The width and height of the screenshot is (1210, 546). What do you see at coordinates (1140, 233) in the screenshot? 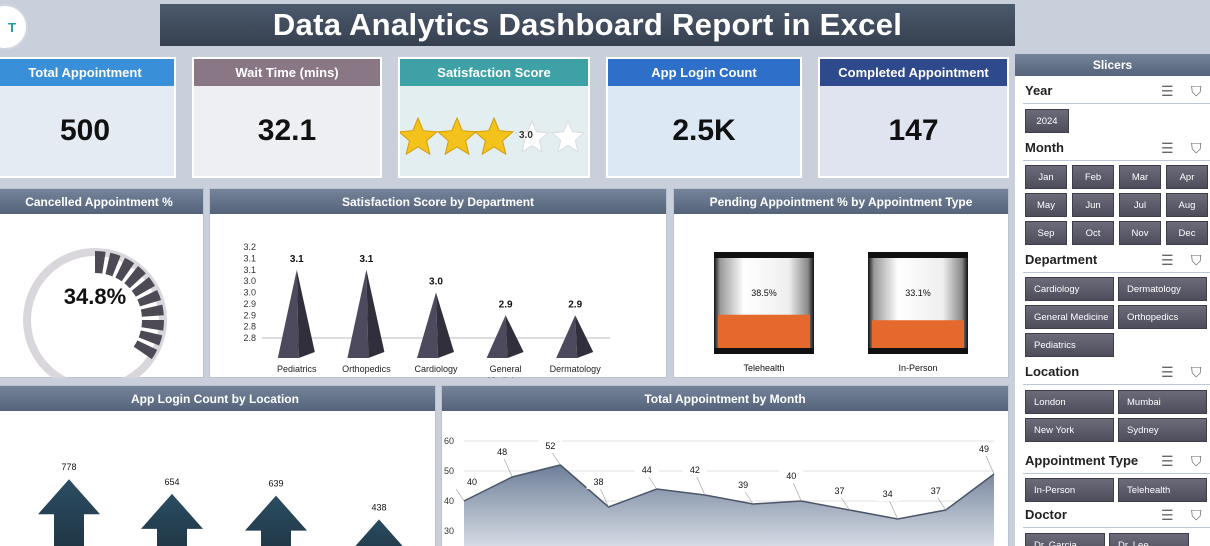
I see `slicer-item: Nov` at bounding box center [1140, 233].